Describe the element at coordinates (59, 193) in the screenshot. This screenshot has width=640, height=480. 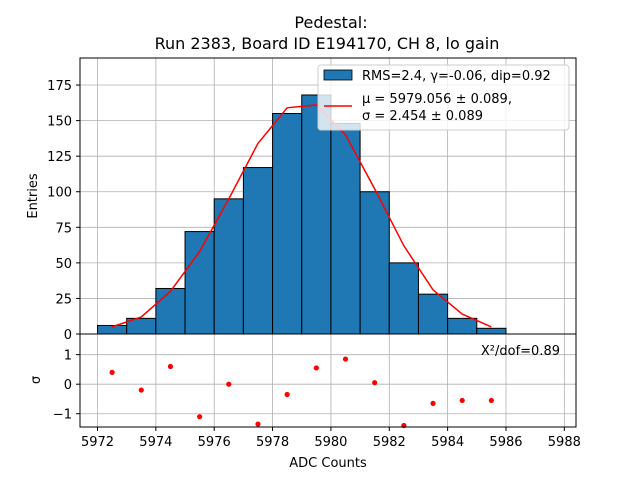
I see `main-y-tick-label-4: 100` at that location.